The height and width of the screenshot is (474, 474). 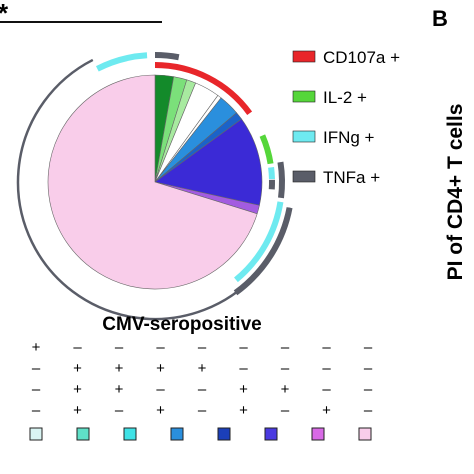 What do you see at coordinates (361, 57) in the screenshot?
I see `legend-label-0: CD107a +` at bounding box center [361, 57].